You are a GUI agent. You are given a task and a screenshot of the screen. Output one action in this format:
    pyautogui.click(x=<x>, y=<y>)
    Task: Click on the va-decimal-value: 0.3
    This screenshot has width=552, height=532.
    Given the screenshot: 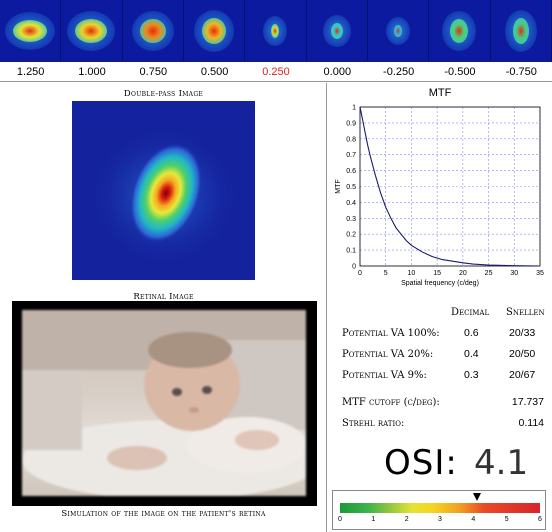 What is the action you would take?
    pyautogui.click(x=471, y=375)
    